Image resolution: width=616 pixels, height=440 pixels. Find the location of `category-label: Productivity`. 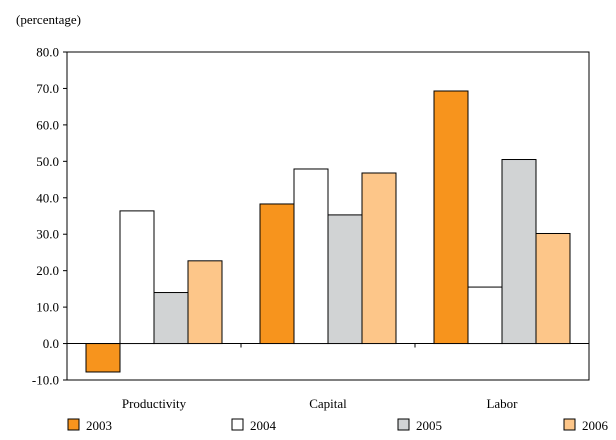

category-label: Productivity is located at coordinates (154, 403).